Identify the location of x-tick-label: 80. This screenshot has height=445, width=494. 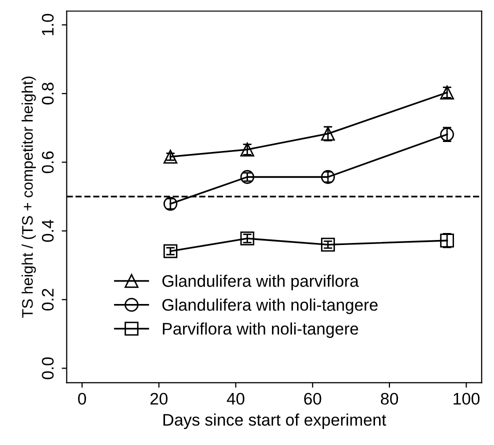
(389, 398).